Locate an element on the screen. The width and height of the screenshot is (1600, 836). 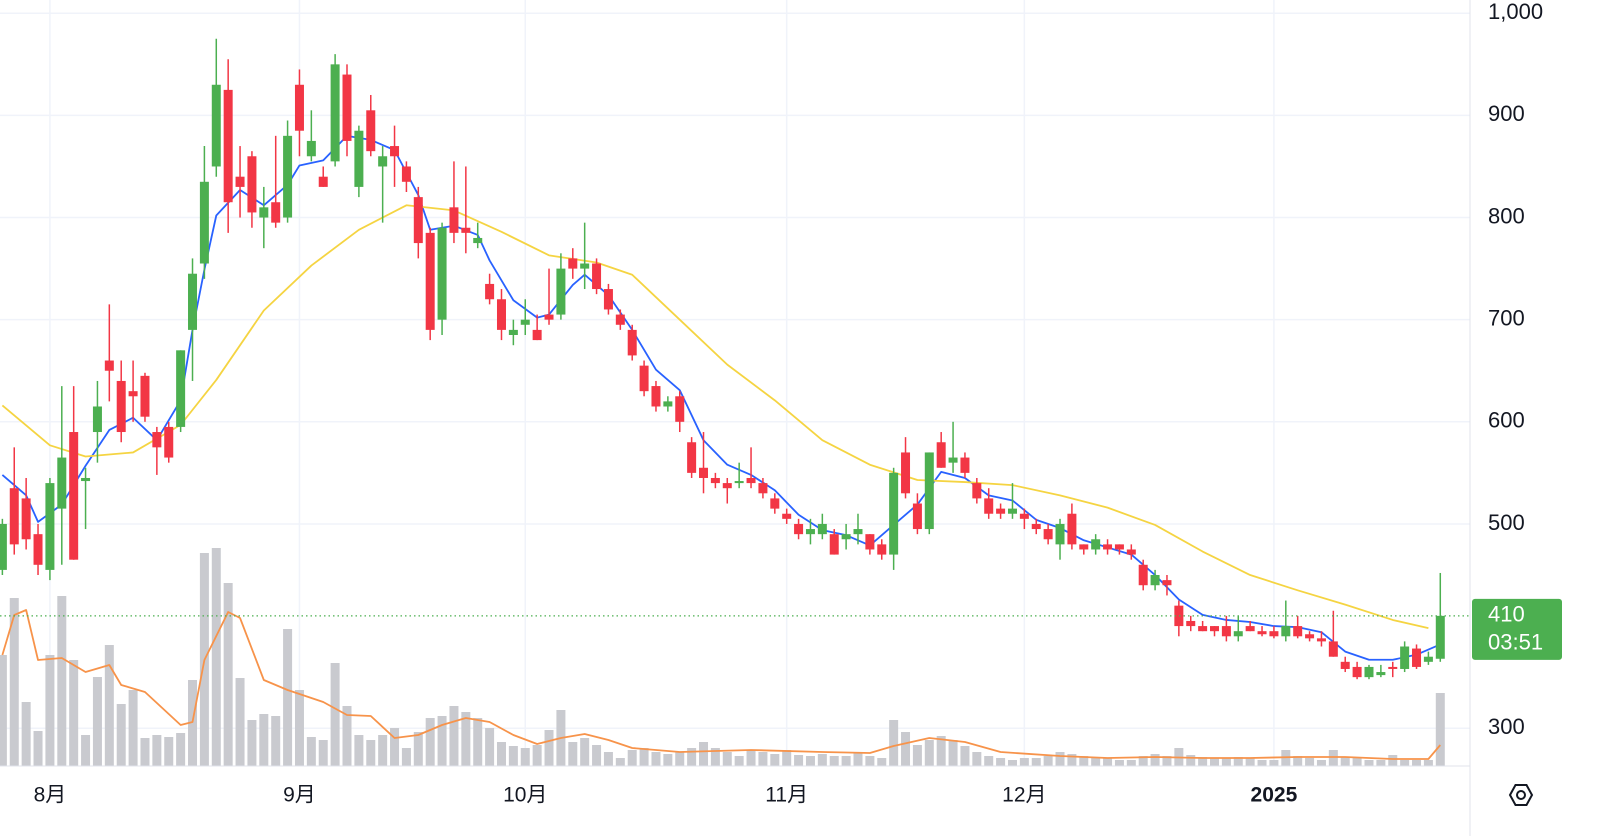
settings-hexagon is located at coordinates (1521, 795).